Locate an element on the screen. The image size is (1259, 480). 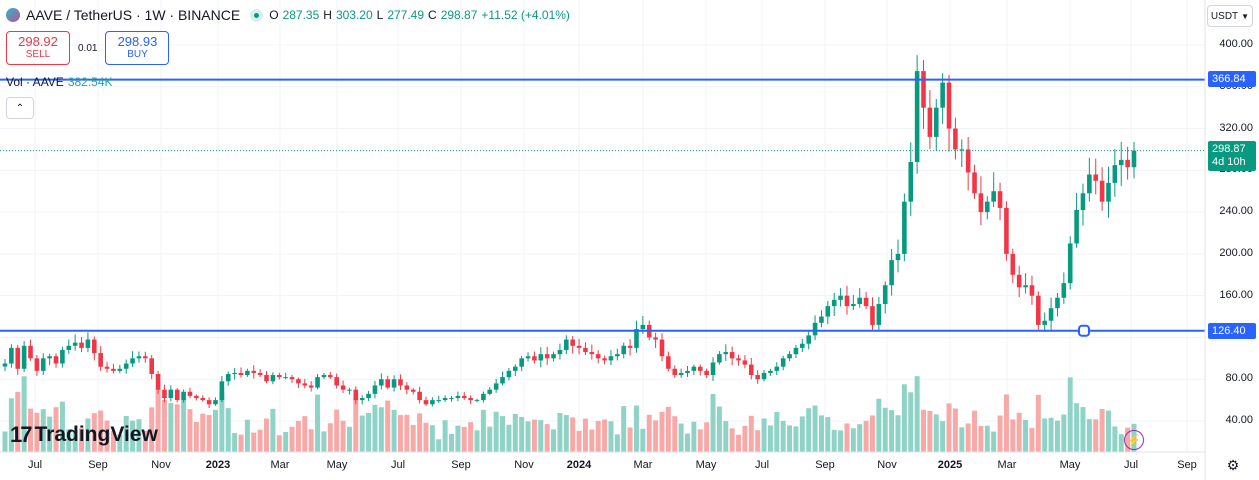
collapse-legend-button: ⌃ is located at coordinates (20, 108).